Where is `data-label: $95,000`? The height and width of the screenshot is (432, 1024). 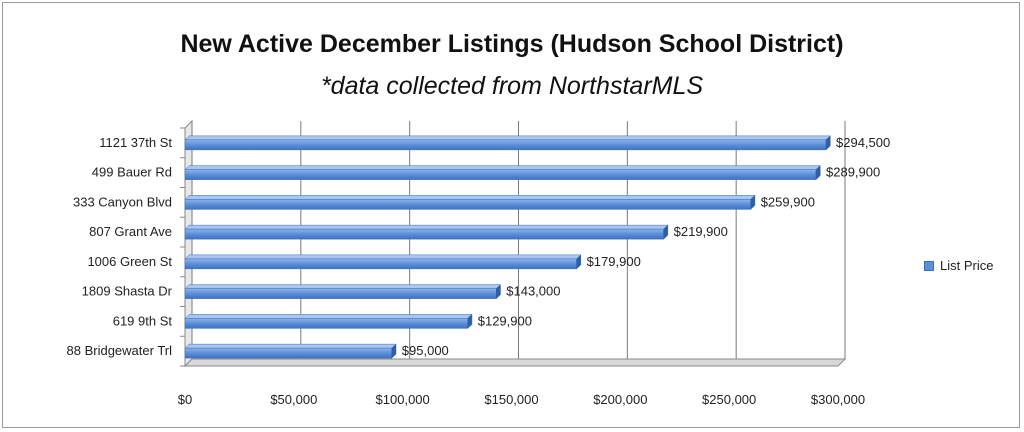
data-label: $95,000 is located at coordinates (425, 350).